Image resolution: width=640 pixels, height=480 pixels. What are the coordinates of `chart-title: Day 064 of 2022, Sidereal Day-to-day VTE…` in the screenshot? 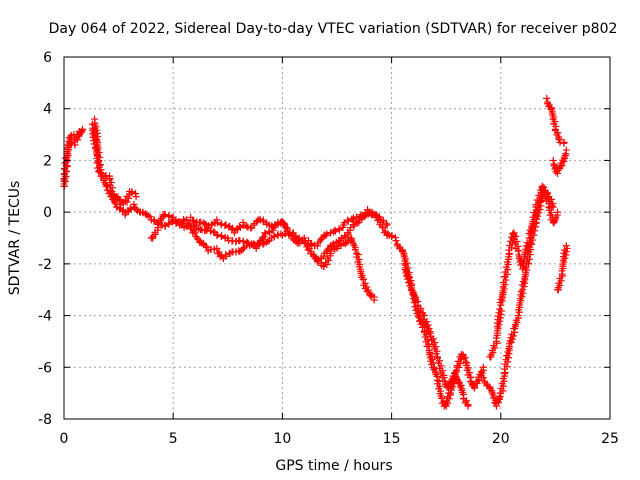 It's located at (333, 29).